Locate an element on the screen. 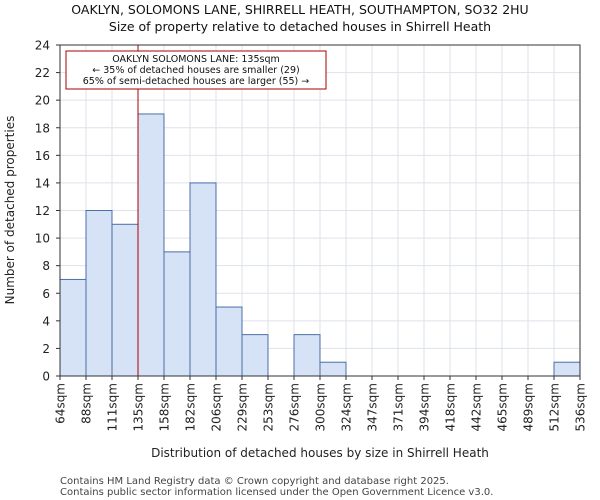  x-tick-label: 489sqm is located at coordinates (529, 407).